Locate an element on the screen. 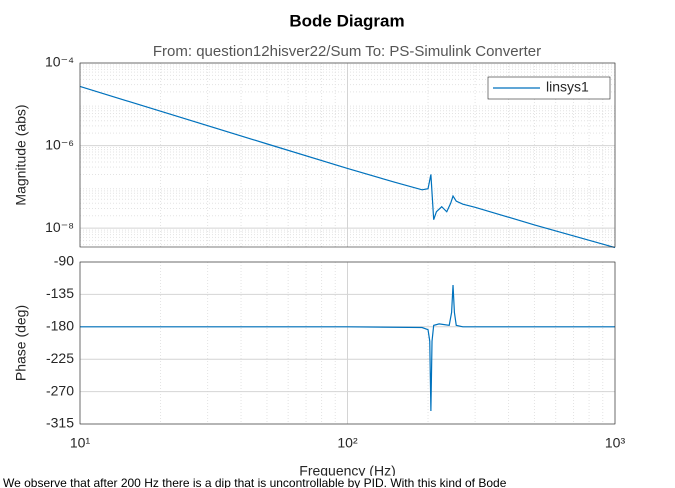 The image size is (675, 488). y-tick-label: 10⁻⁴ is located at coordinates (59, 62).